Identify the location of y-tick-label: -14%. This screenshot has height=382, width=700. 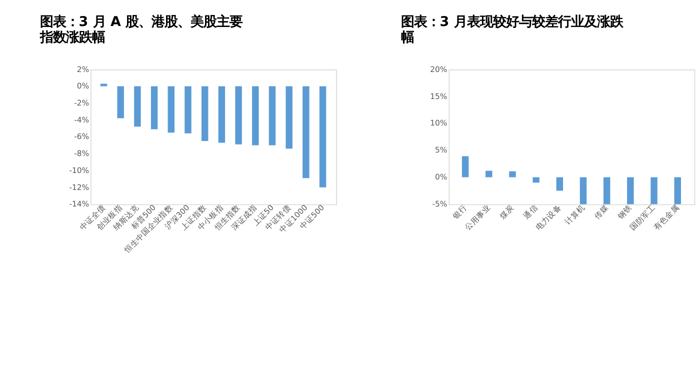
(79, 204).